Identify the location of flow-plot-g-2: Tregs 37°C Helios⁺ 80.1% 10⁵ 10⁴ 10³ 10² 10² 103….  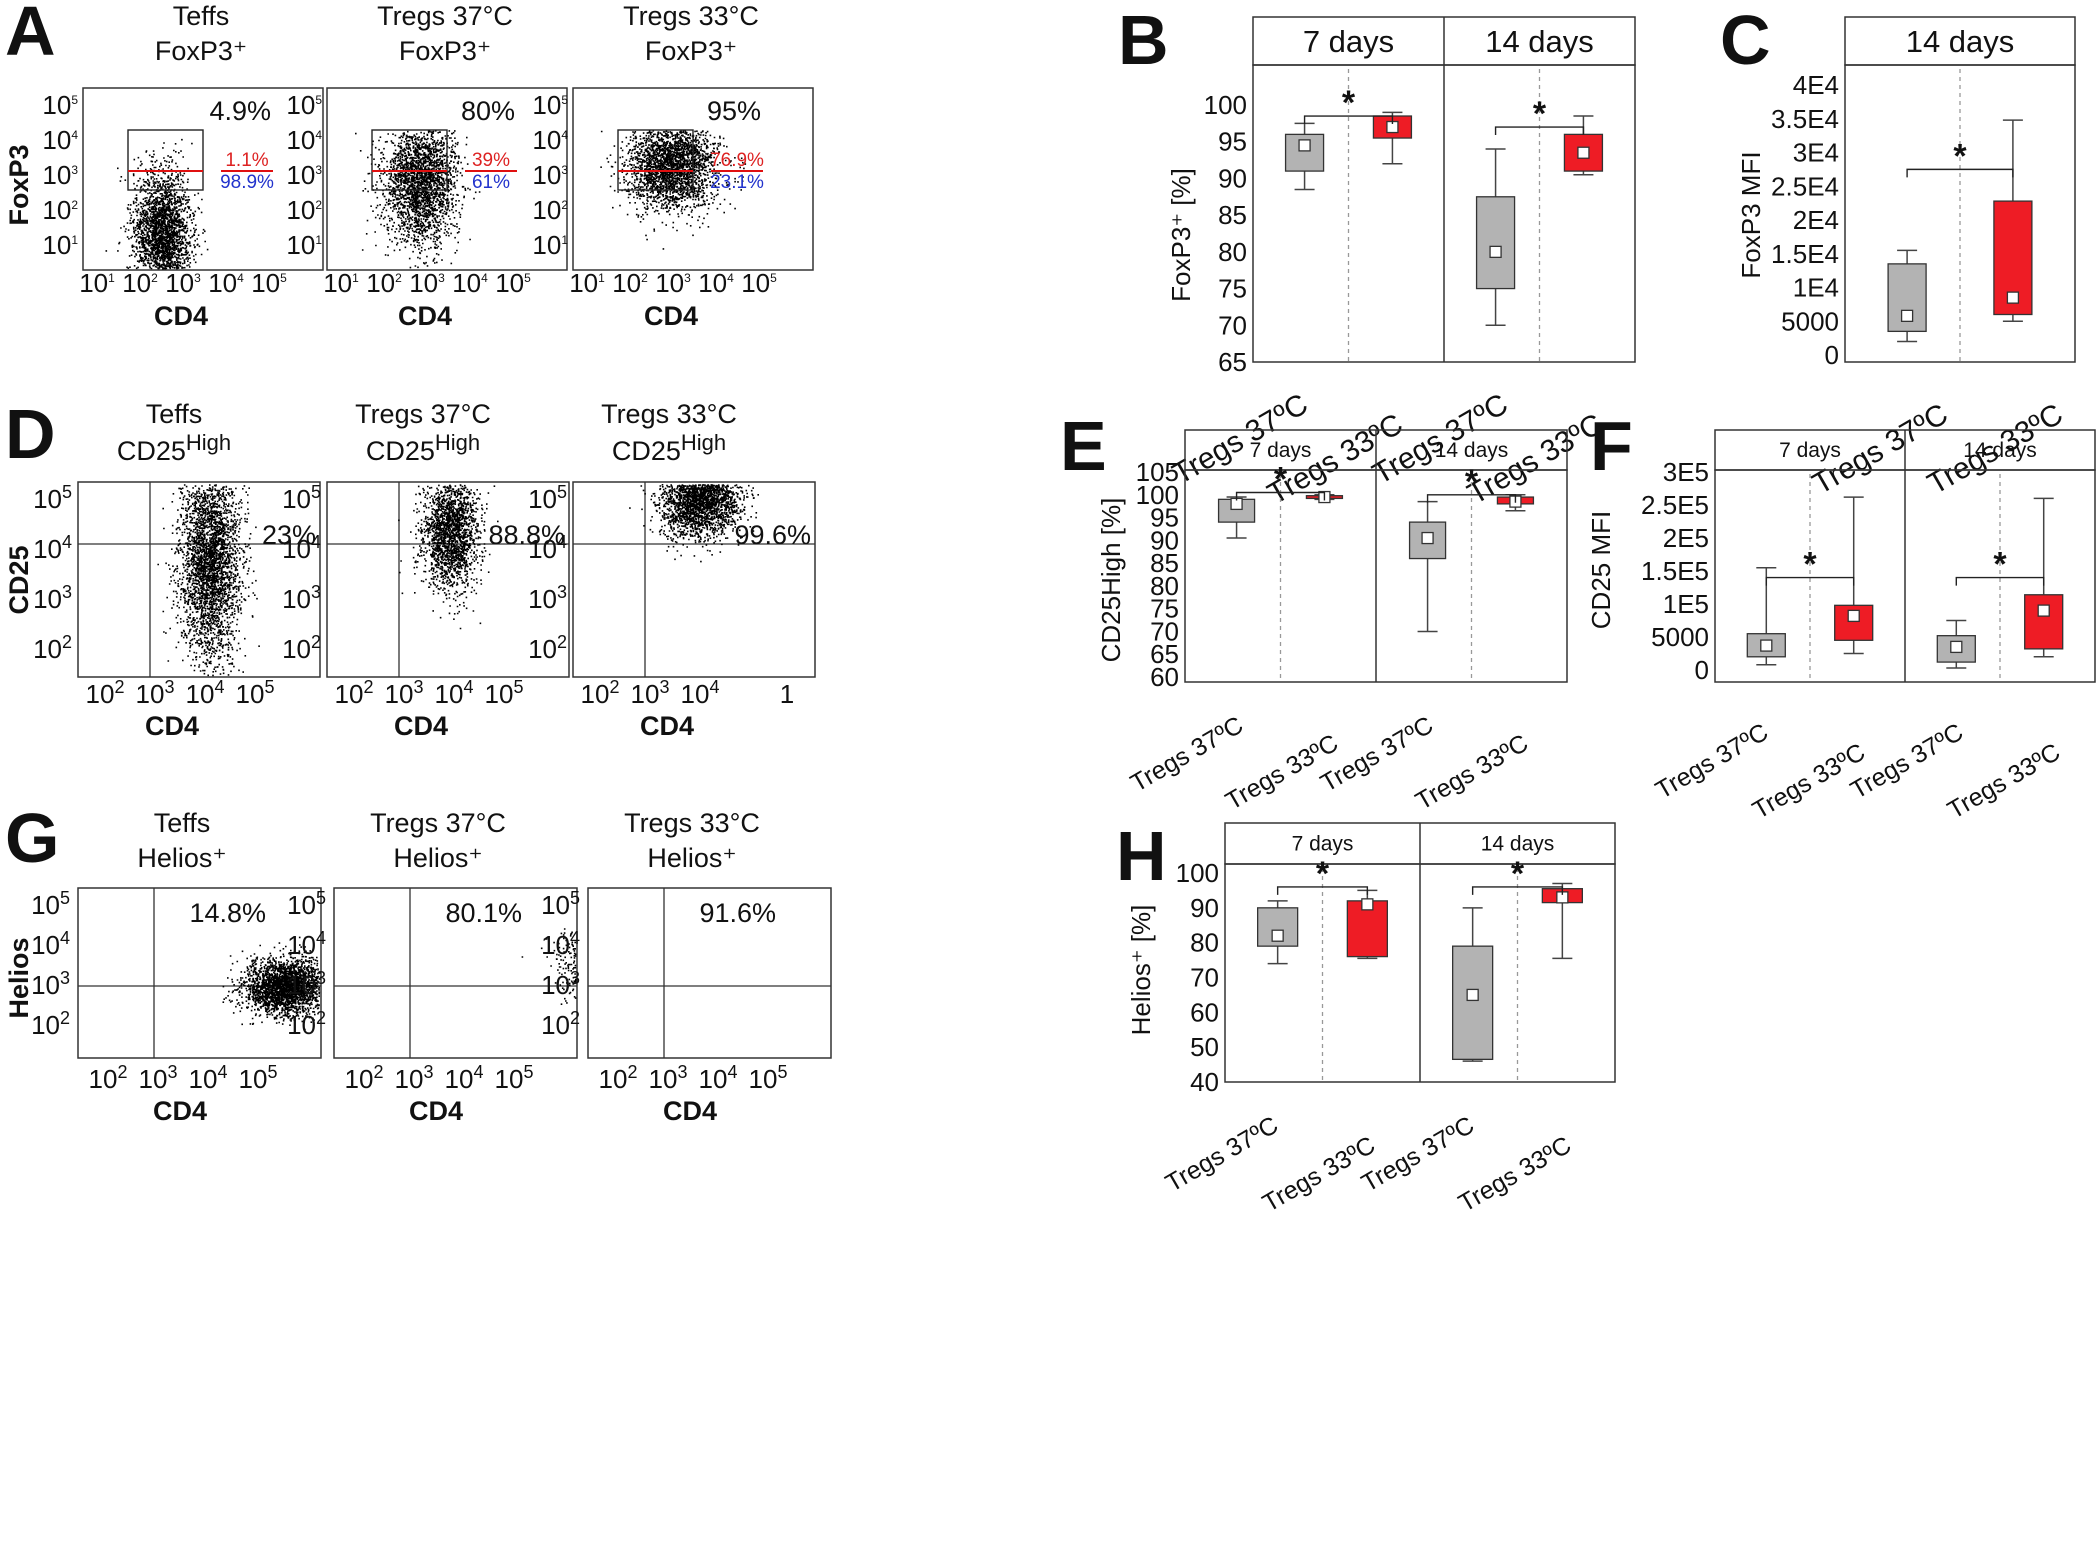
(432, 967).